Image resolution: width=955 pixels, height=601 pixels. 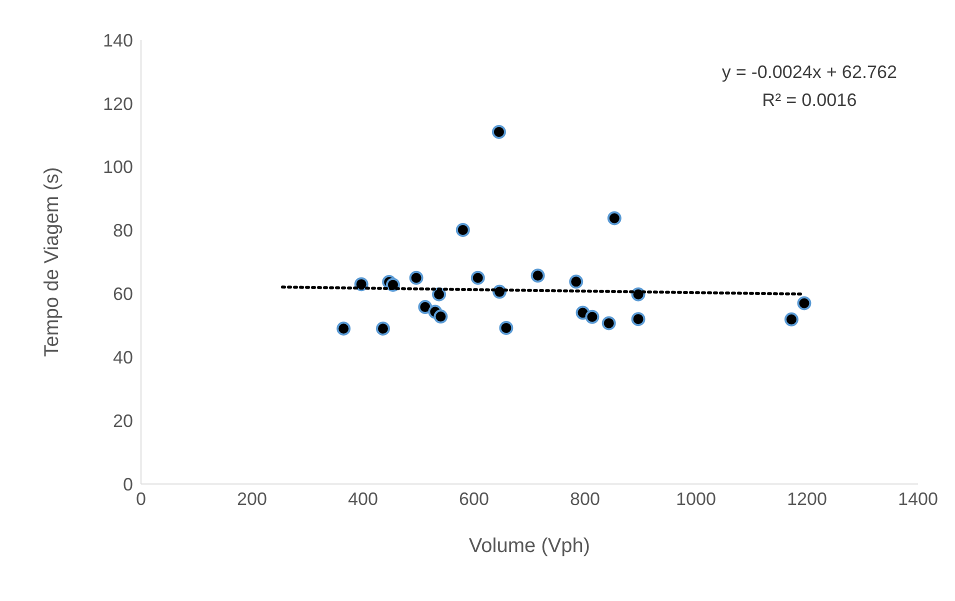 What do you see at coordinates (127, 484) in the screenshot?
I see `y-tick-label: 0` at bounding box center [127, 484].